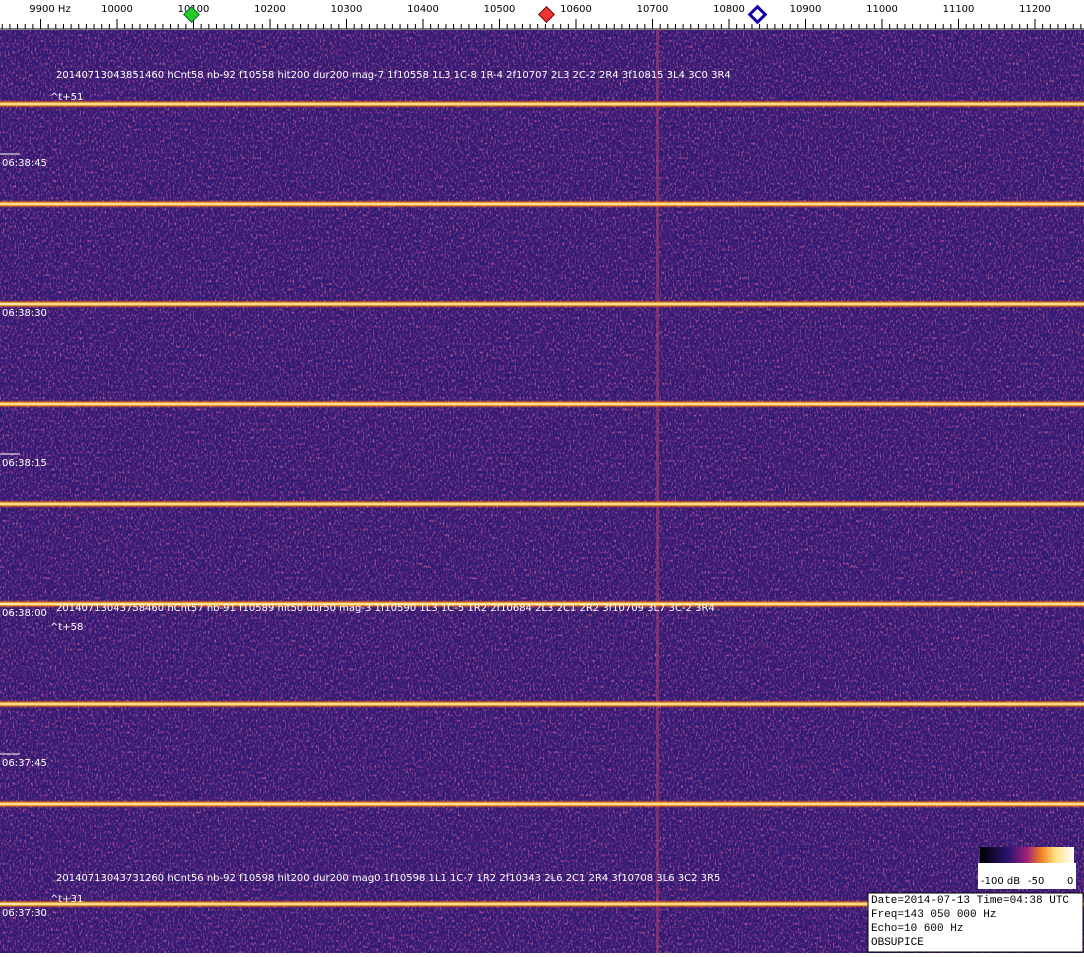 The image size is (1084, 957). Describe the element at coordinates (66, 899) in the screenshot. I see `detection-offset: ^t+31` at that location.